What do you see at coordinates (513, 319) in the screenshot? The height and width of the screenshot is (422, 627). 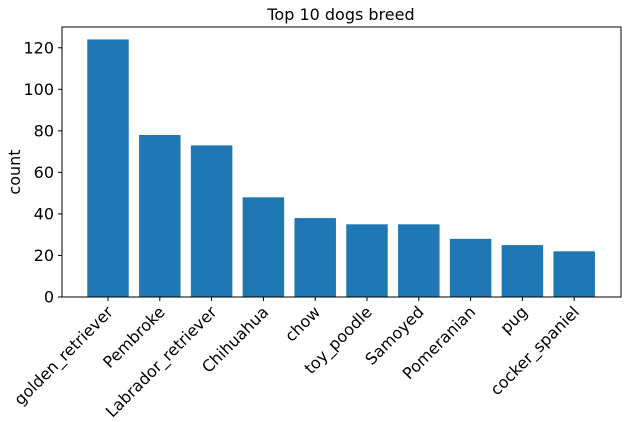 I see `x-tick-label: pug` at bounding box center [513, 319].